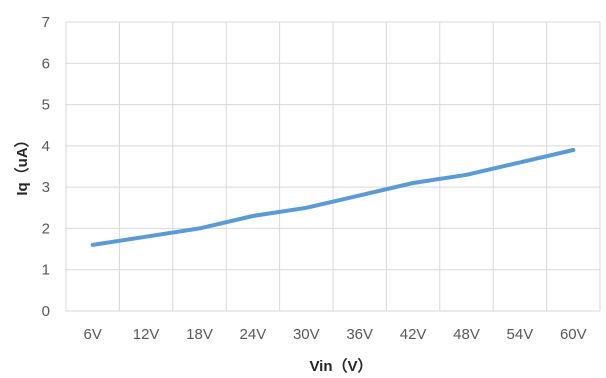 This screenshot has width=606, height=378. I want to click on y-tick-label: 1, so click(46, 270).